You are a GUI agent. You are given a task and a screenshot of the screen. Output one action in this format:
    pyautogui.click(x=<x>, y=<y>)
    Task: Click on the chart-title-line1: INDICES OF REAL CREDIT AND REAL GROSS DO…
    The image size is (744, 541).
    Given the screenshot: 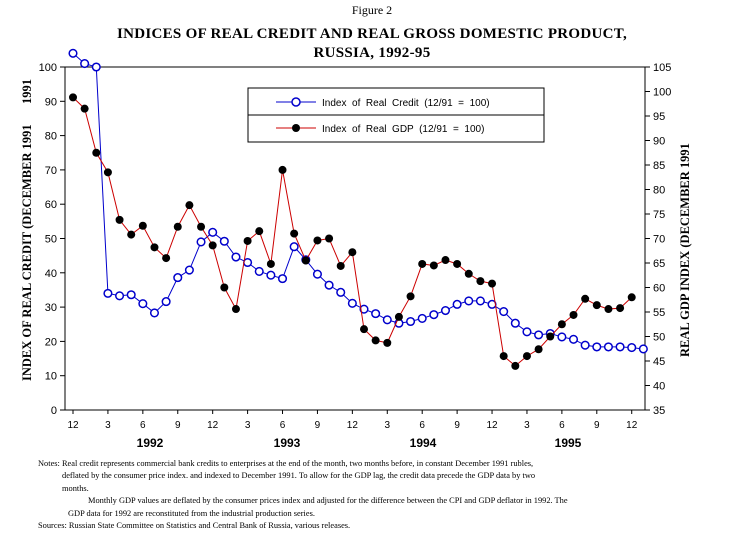 What is the action you would take?
    pyautogui.click(x=372, y=34)
    